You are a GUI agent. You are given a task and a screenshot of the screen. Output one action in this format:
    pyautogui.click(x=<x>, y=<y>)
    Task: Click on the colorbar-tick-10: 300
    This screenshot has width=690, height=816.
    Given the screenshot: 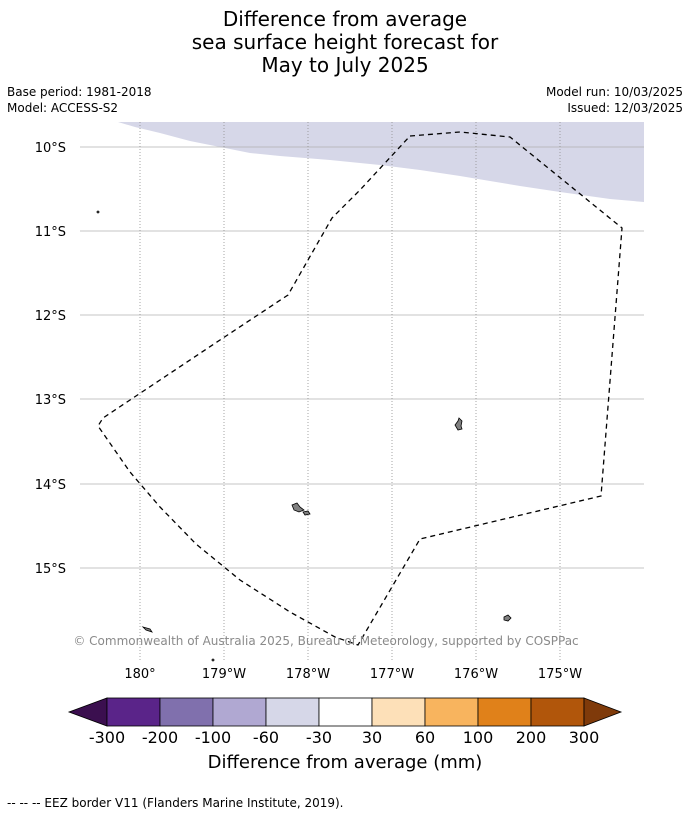 What is the action you would take?
    pyautogui.click(x=584, y=737)
    